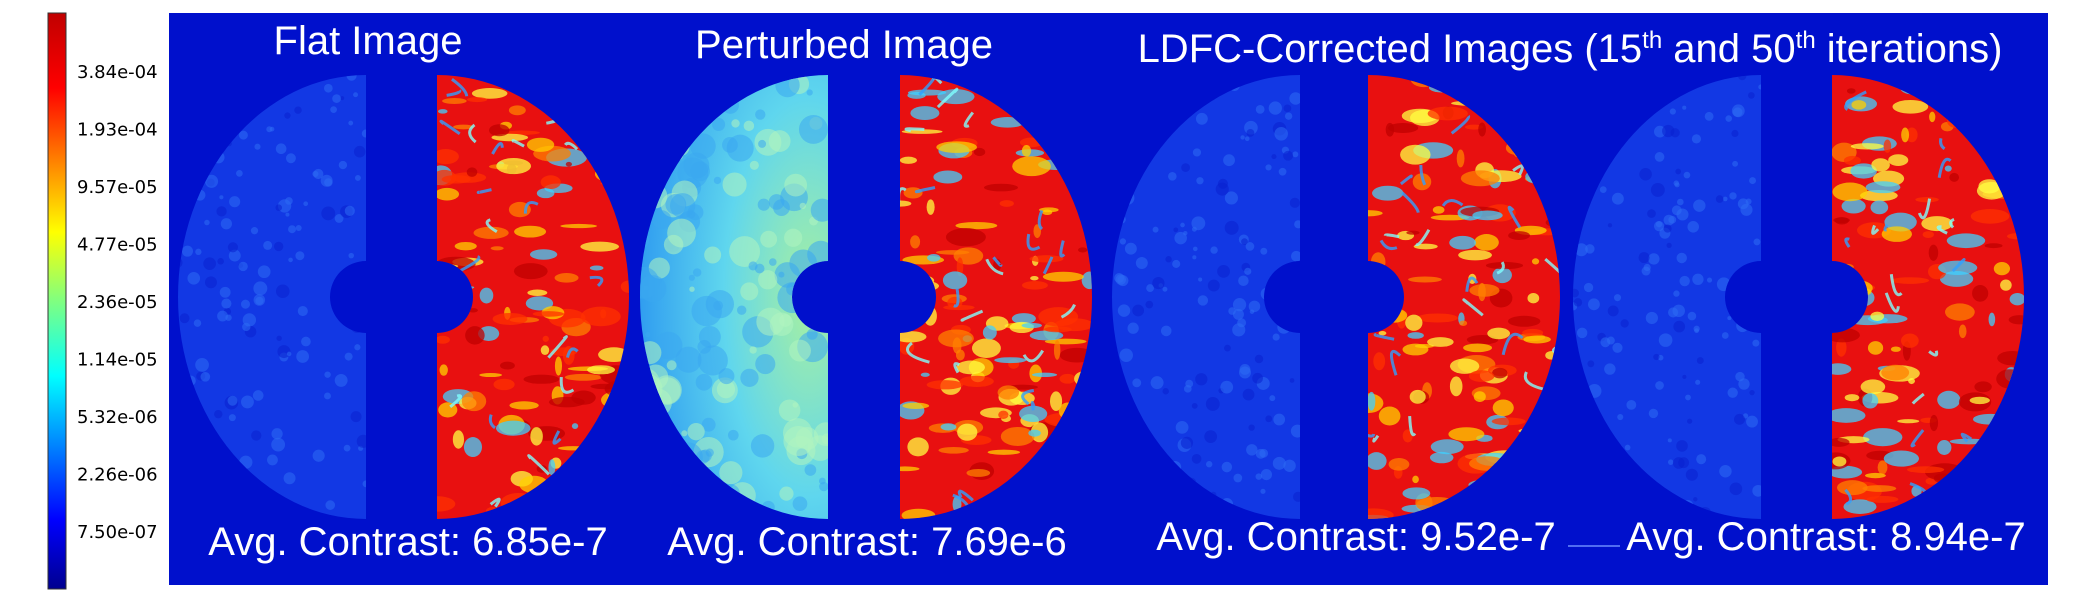  I want to click on title: Flat Image, so click(368, 41).